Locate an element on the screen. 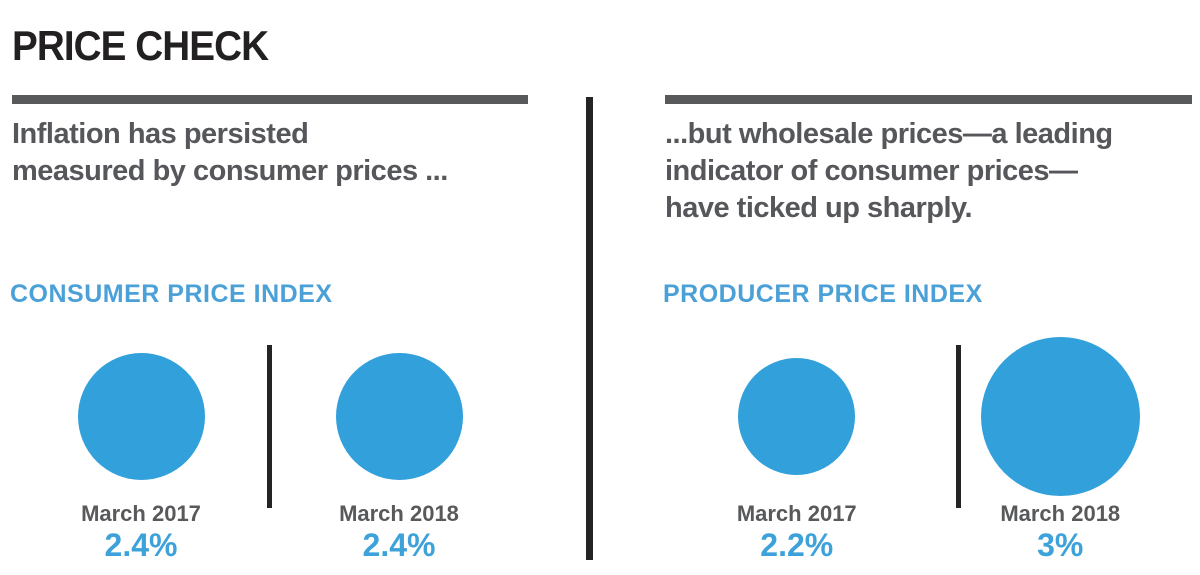 Image resolution: width=1200 pixels, height=575 pixels. cpi-section-label: CONSUMER PRICE INDEX is located at coordinates (171, 294).